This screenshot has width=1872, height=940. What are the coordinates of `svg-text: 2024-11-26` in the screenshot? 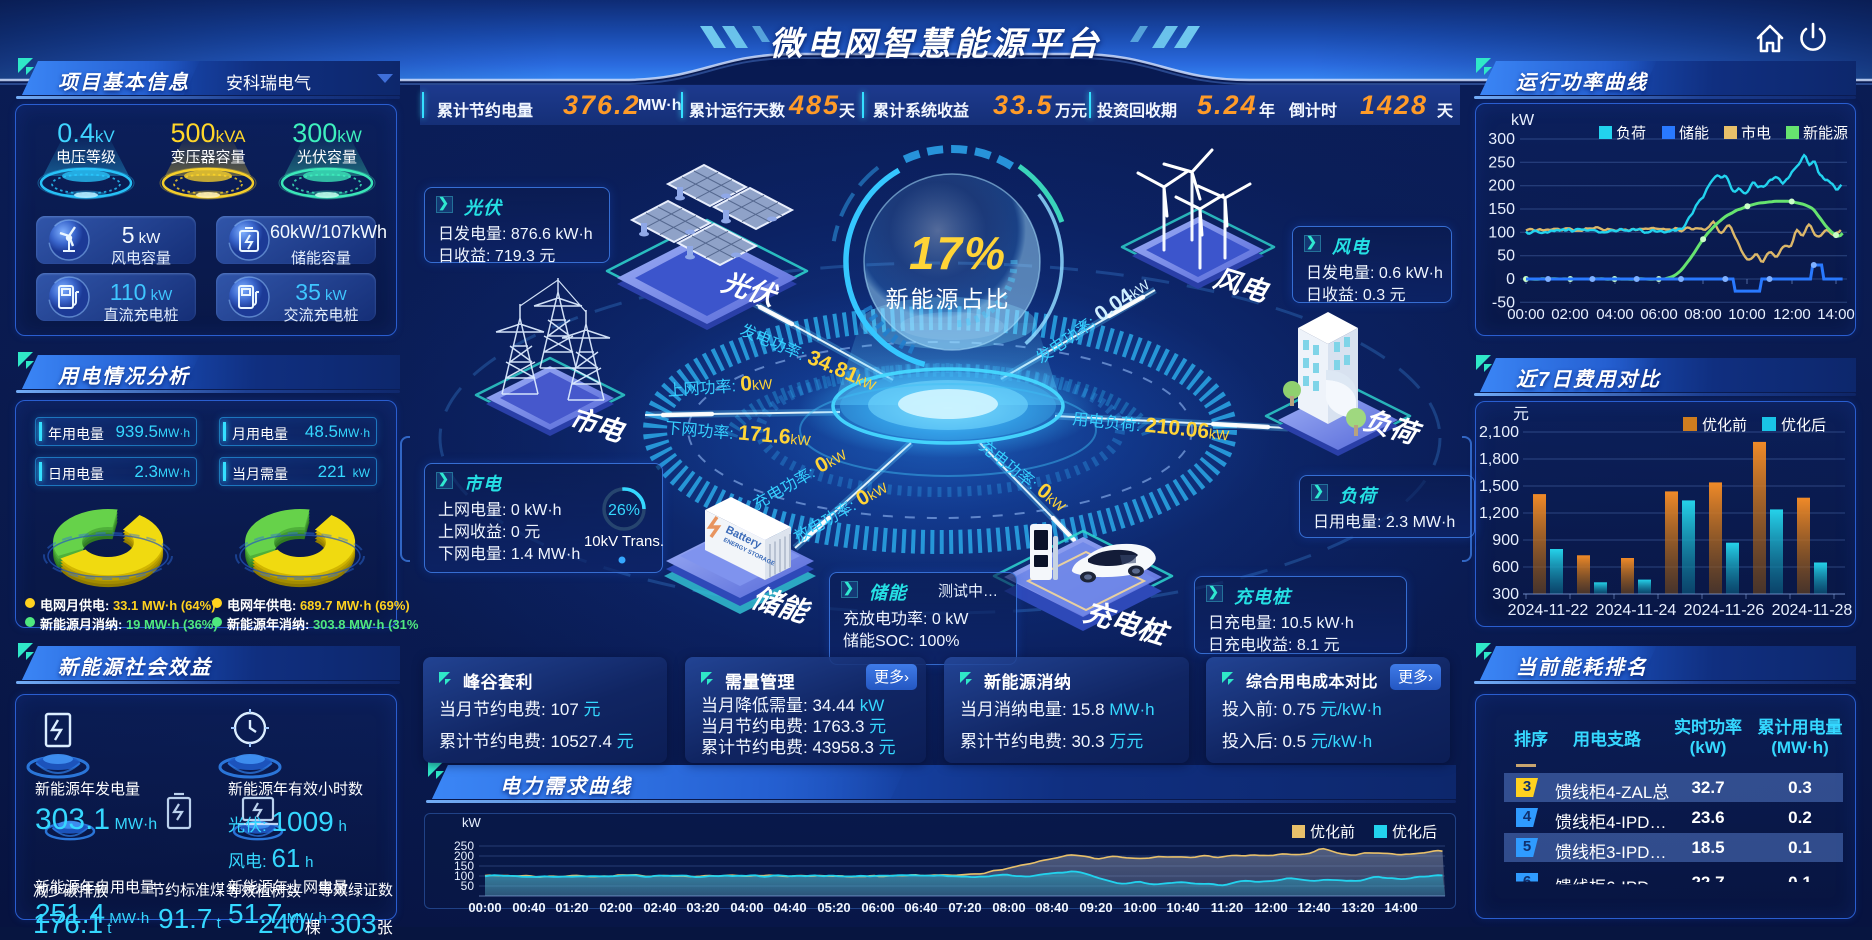 It's located at (1724, 610).